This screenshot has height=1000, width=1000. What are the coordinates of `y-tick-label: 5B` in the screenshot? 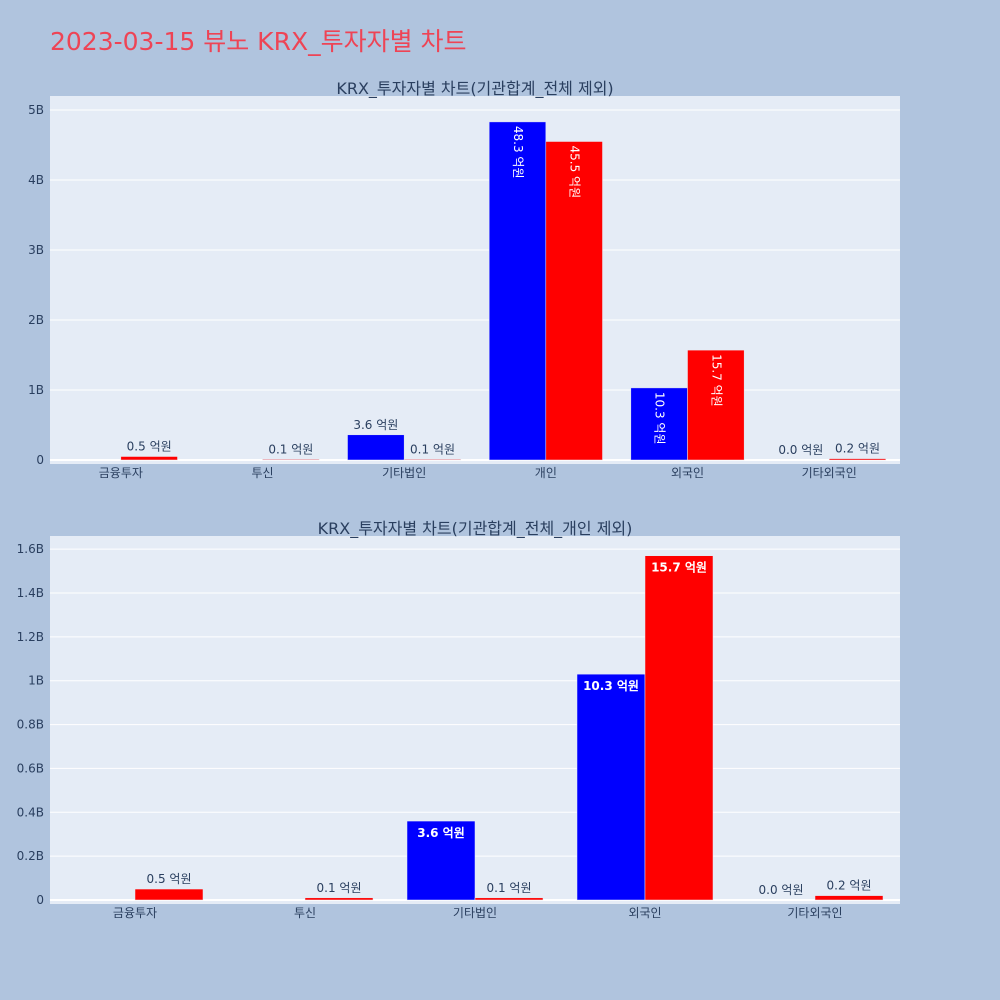 It's located at (36, 110).